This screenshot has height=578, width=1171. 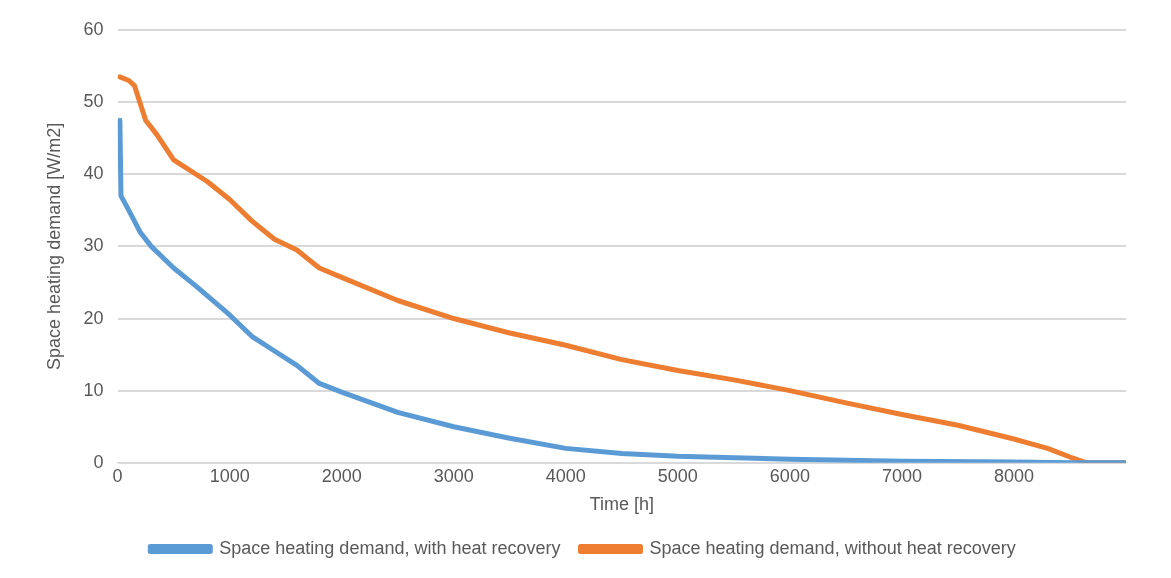 What do you see at coordinates (453, 475) in the screenshot?
I see `x-tick-label: 3000` at bounding box center [453, 475].